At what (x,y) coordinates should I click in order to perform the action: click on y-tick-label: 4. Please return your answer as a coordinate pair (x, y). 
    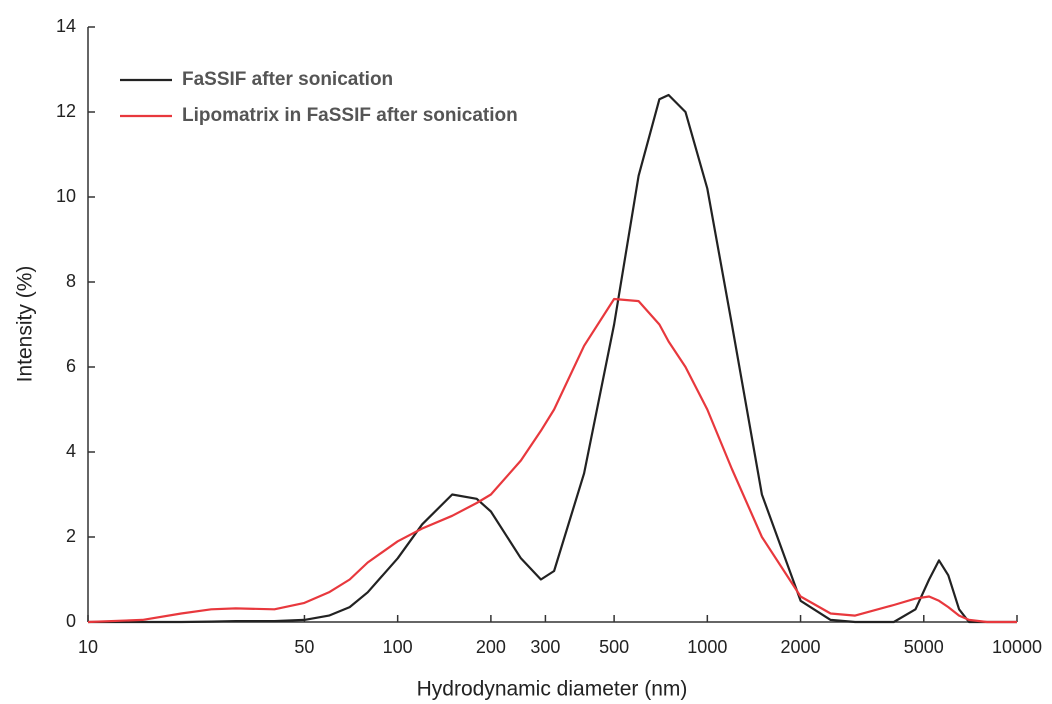
    Looking at the image, I should click on (71, 451).